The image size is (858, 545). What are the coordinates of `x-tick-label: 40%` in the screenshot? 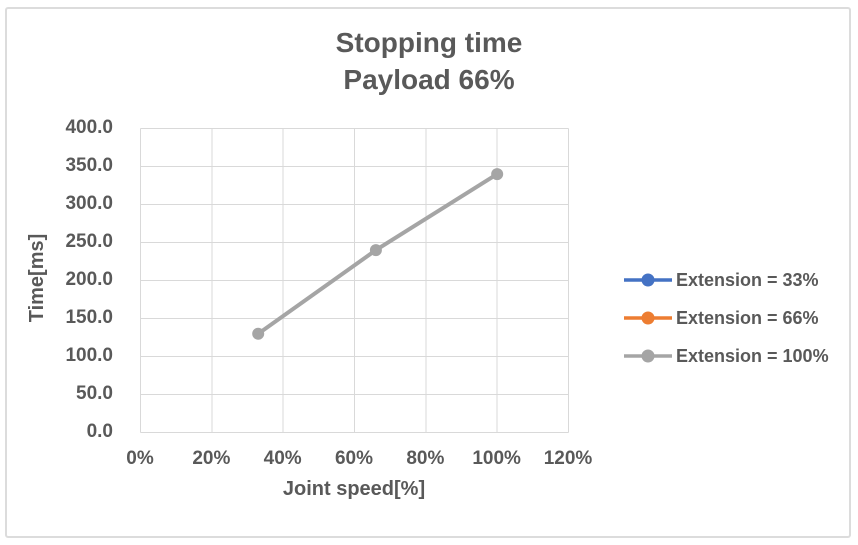 It's located at (282, 458).